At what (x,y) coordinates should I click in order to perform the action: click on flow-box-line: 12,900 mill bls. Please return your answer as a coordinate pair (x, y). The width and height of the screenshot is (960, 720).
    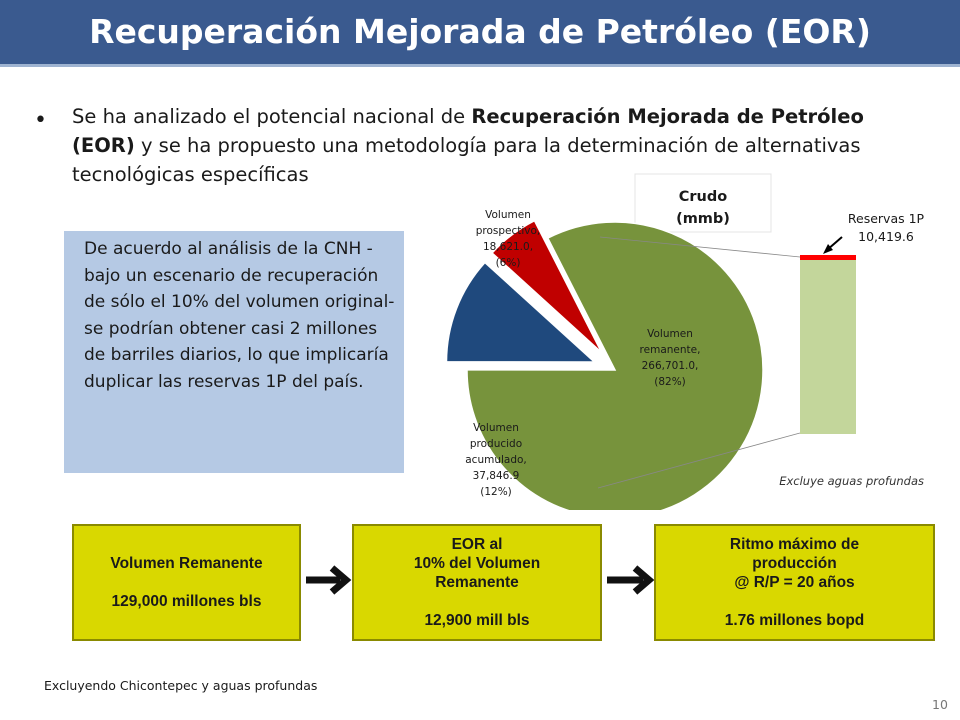
    Looking at the image, I should click on (477, 620).